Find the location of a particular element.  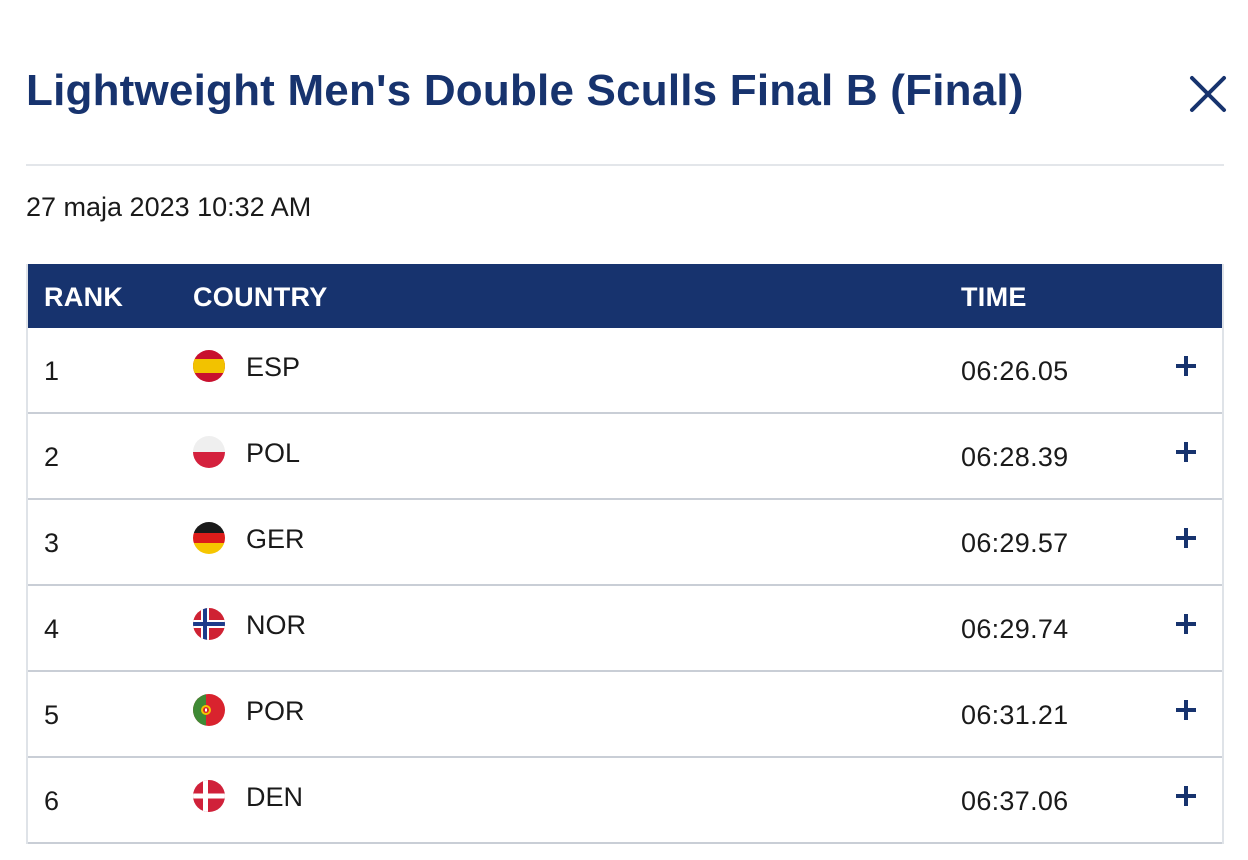

rank-cell: 1 is located at coordinates (52, 371).